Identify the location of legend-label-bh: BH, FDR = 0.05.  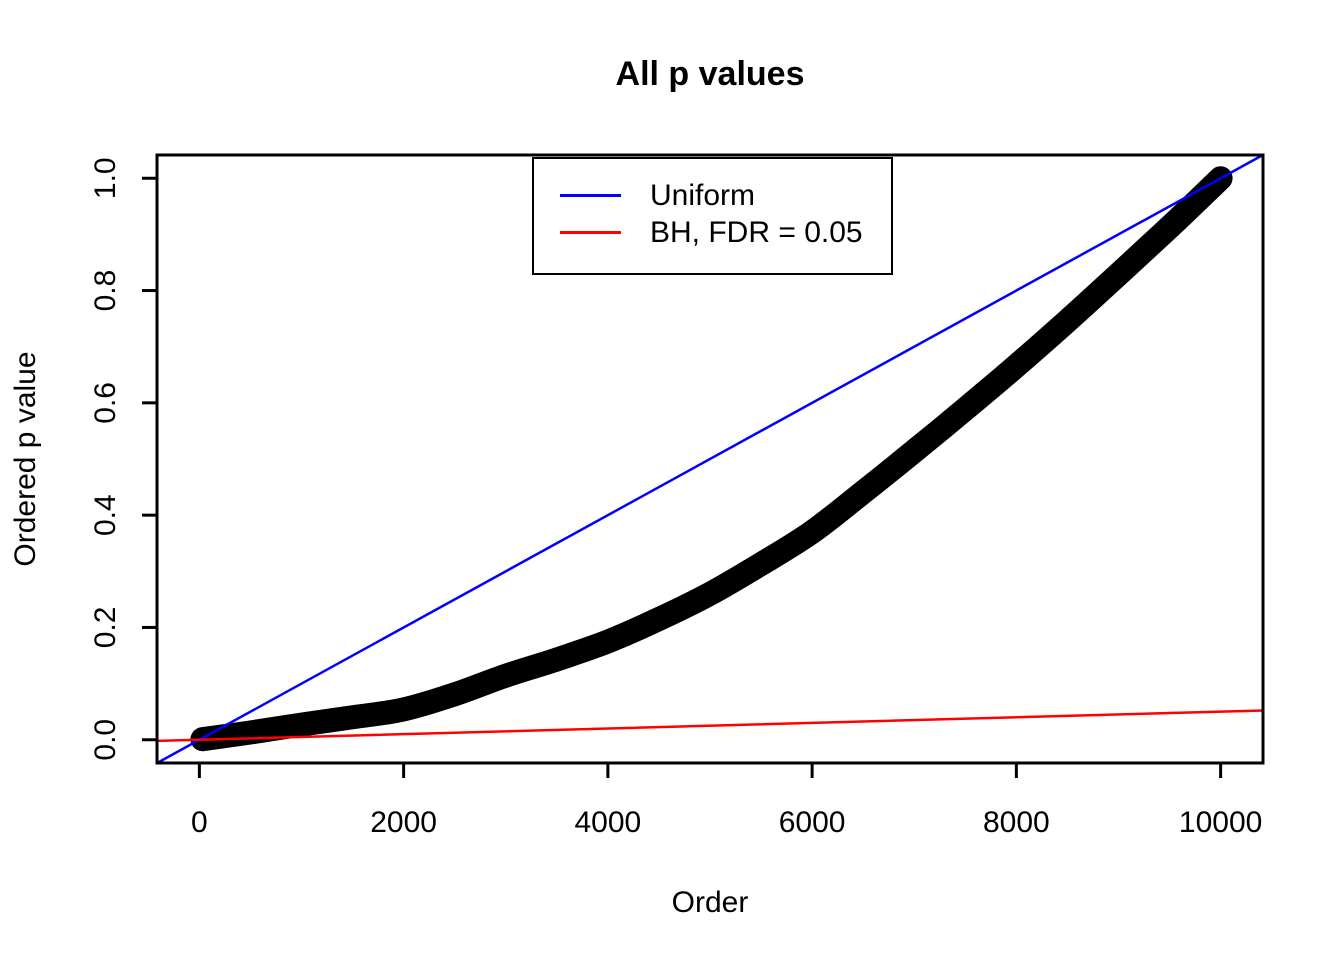
(756, 232).